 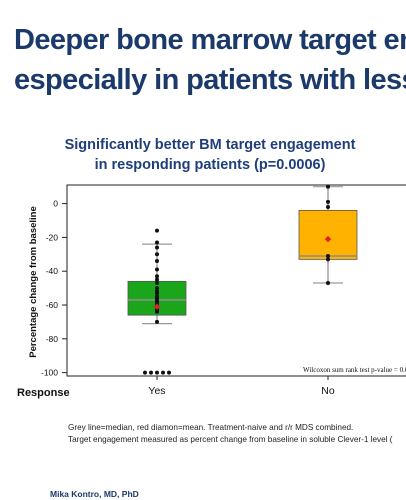 I want to click on y-tick-label: -20, so click(x=52, y=237).